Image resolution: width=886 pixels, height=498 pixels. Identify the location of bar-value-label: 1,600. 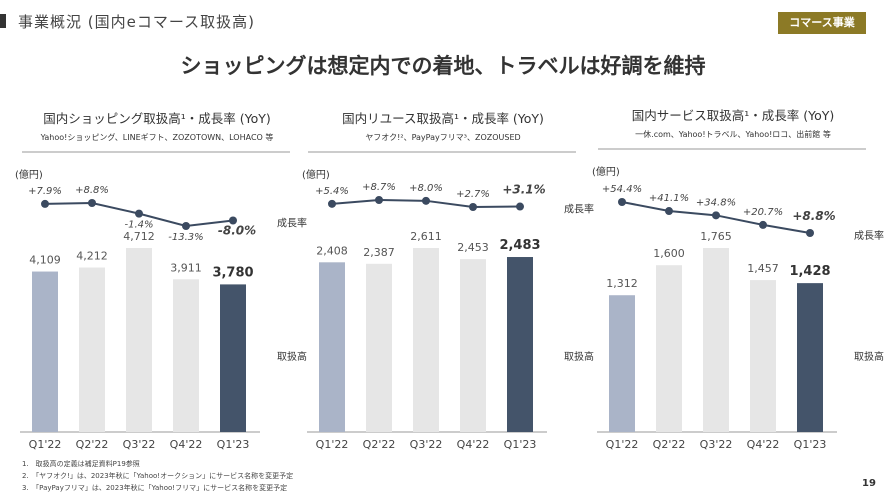
(669, 253).